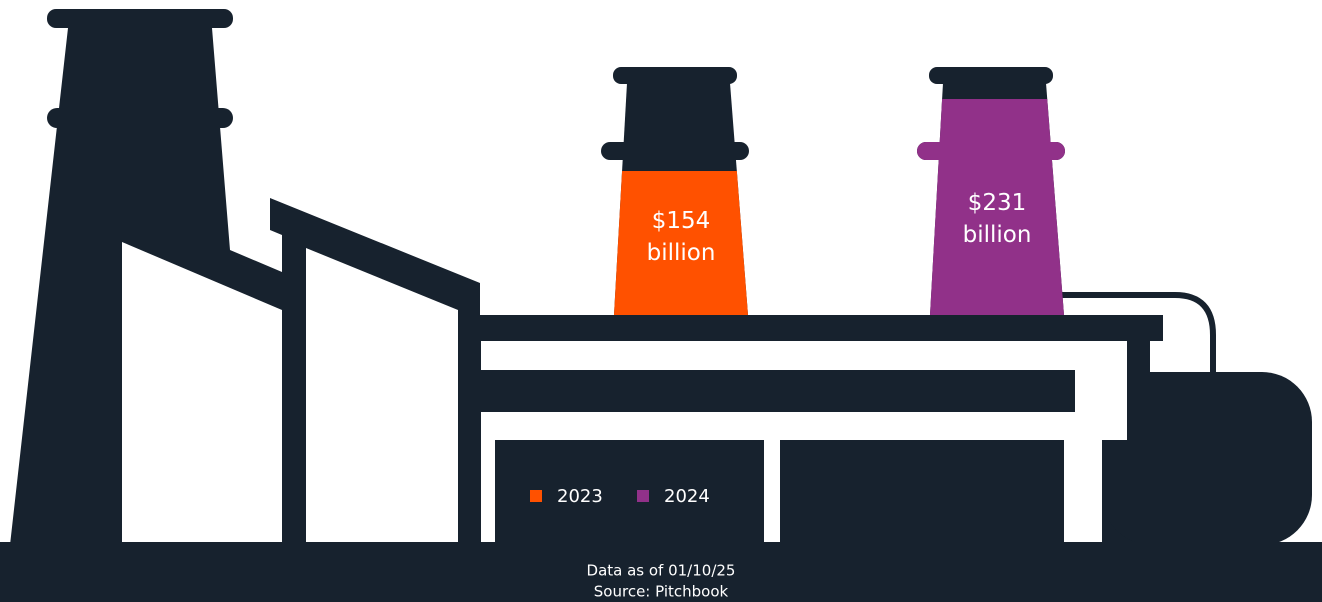 The image size is (1322, 602). What do you see at coordinates (661, 592) in the screenshot?
I see `footnote: Source: Pitchbook` at bounding box center [661, 592].